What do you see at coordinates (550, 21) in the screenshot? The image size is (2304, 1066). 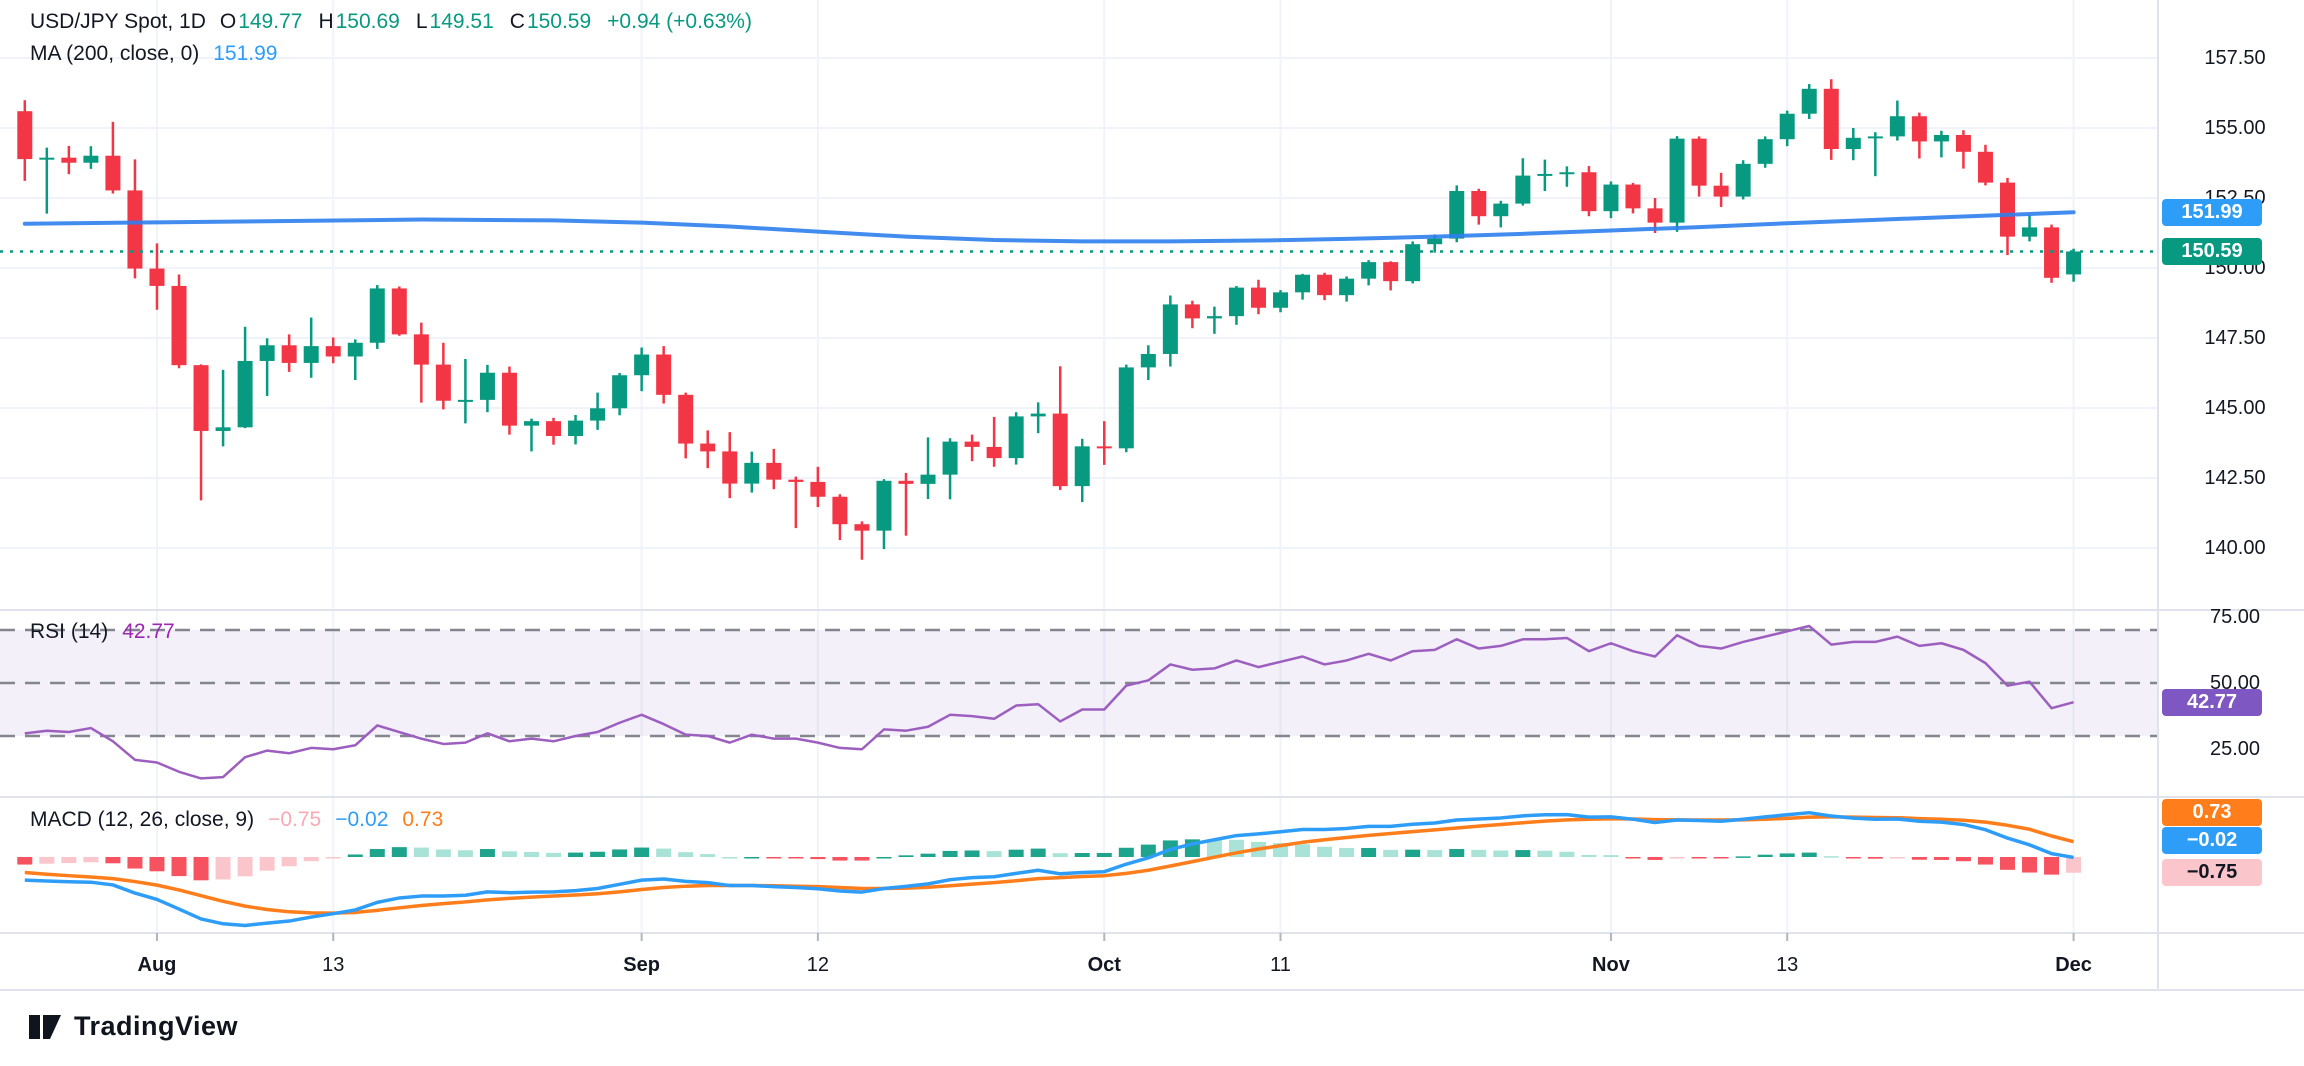 I see `ohlc-close: C150.59` at bounding box center [550, 21].